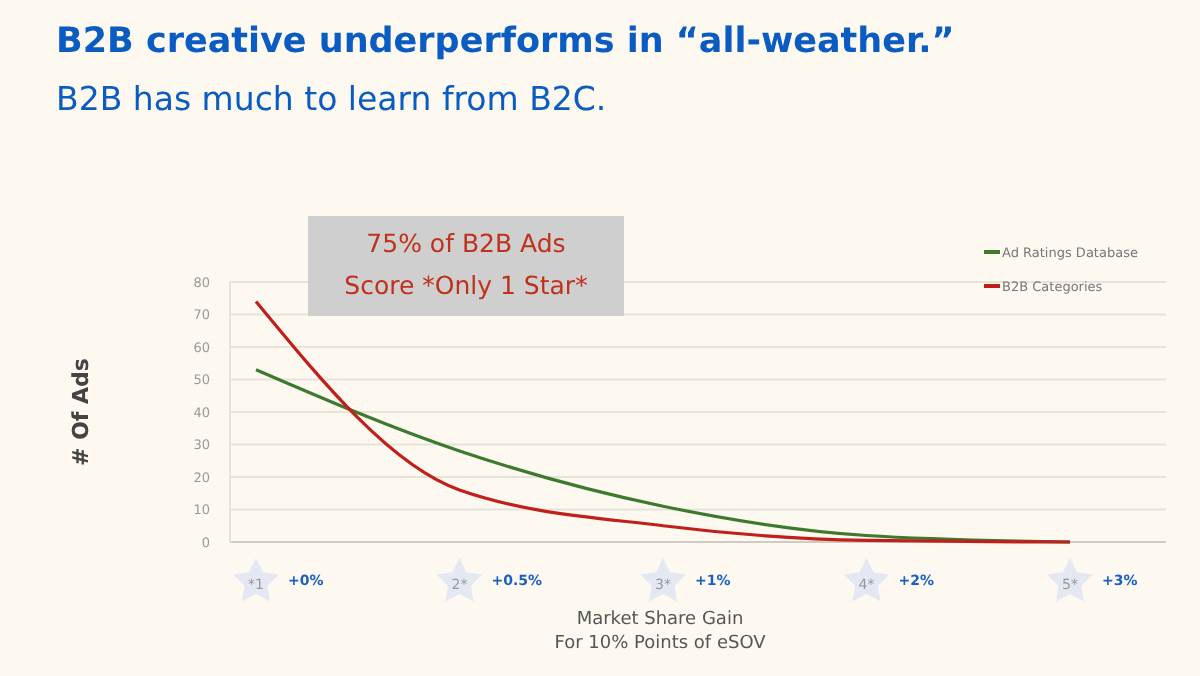  I want to click on chart-title: B2B creative underperforms in “all-weather.”, so click(505, 42).